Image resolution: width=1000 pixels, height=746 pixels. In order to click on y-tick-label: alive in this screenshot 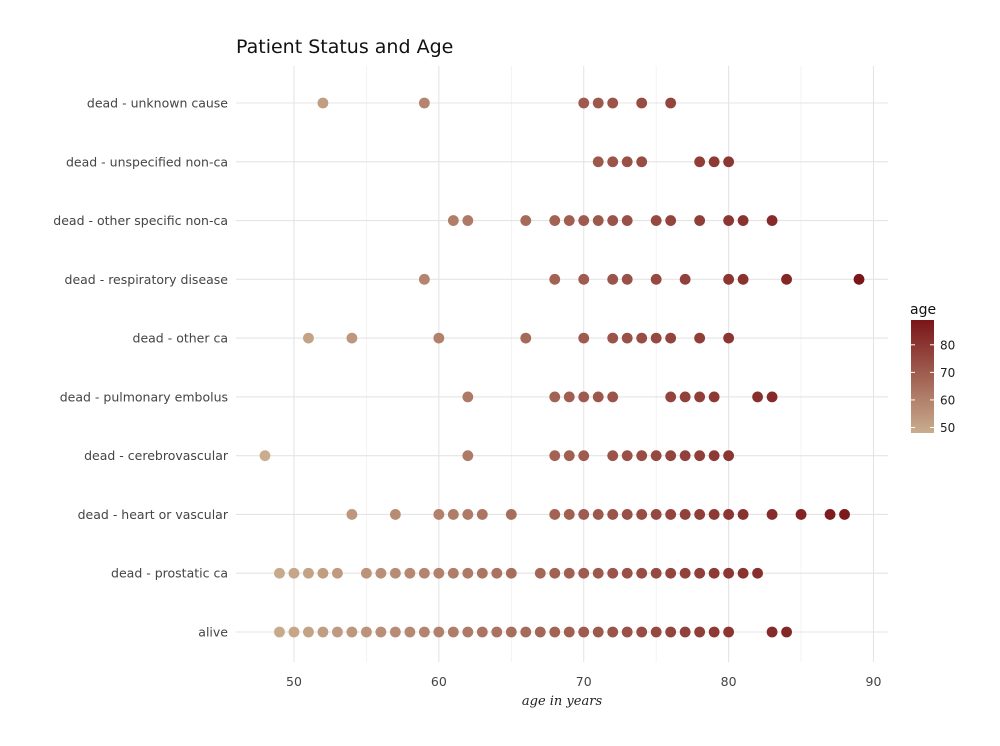, I will do `click(213, 632)`.